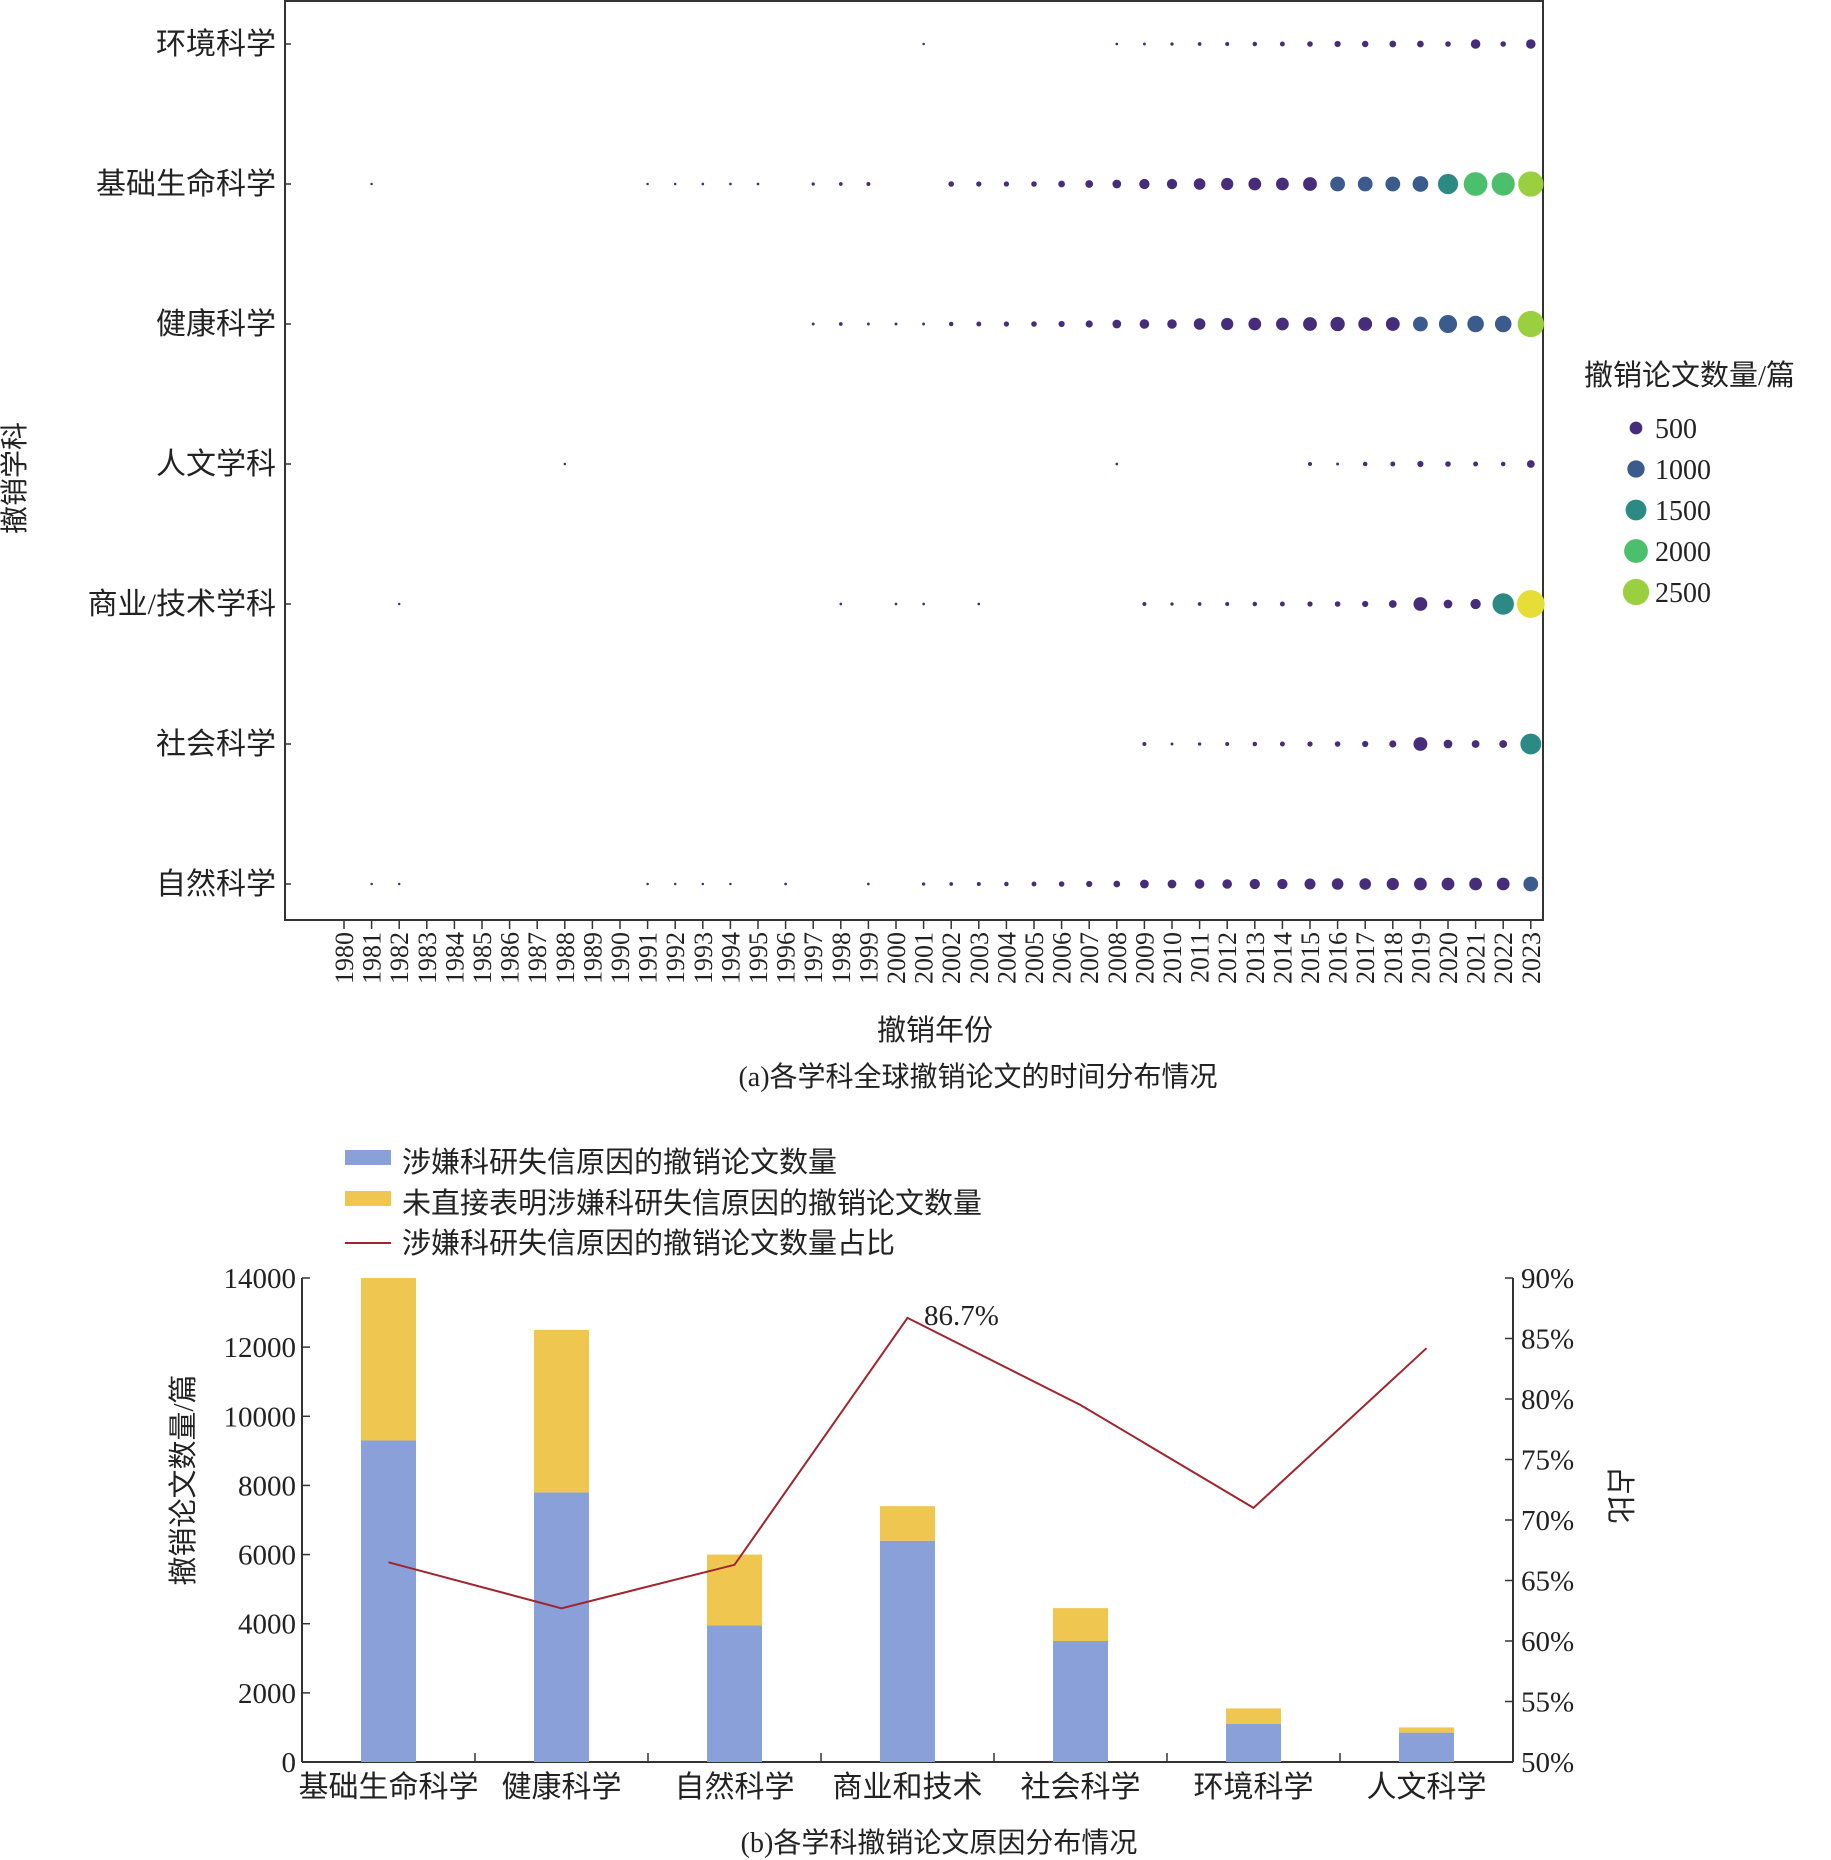 This screenshot has height=1860, width=1831. I want to click on chart-a-legend-marker, so click(1636, 428).